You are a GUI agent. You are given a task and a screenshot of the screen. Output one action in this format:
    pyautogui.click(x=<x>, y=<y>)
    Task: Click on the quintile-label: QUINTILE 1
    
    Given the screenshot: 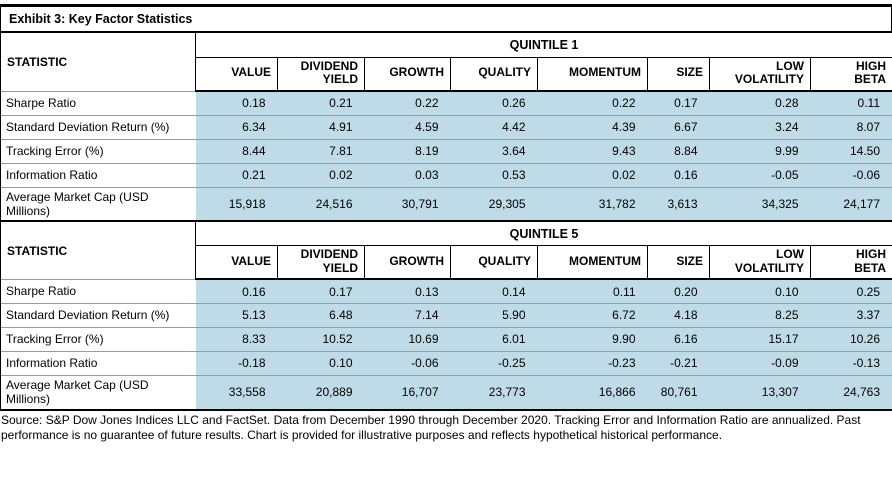 What is the action you would take?
    pyautogui.click(x=544, y=45)
    